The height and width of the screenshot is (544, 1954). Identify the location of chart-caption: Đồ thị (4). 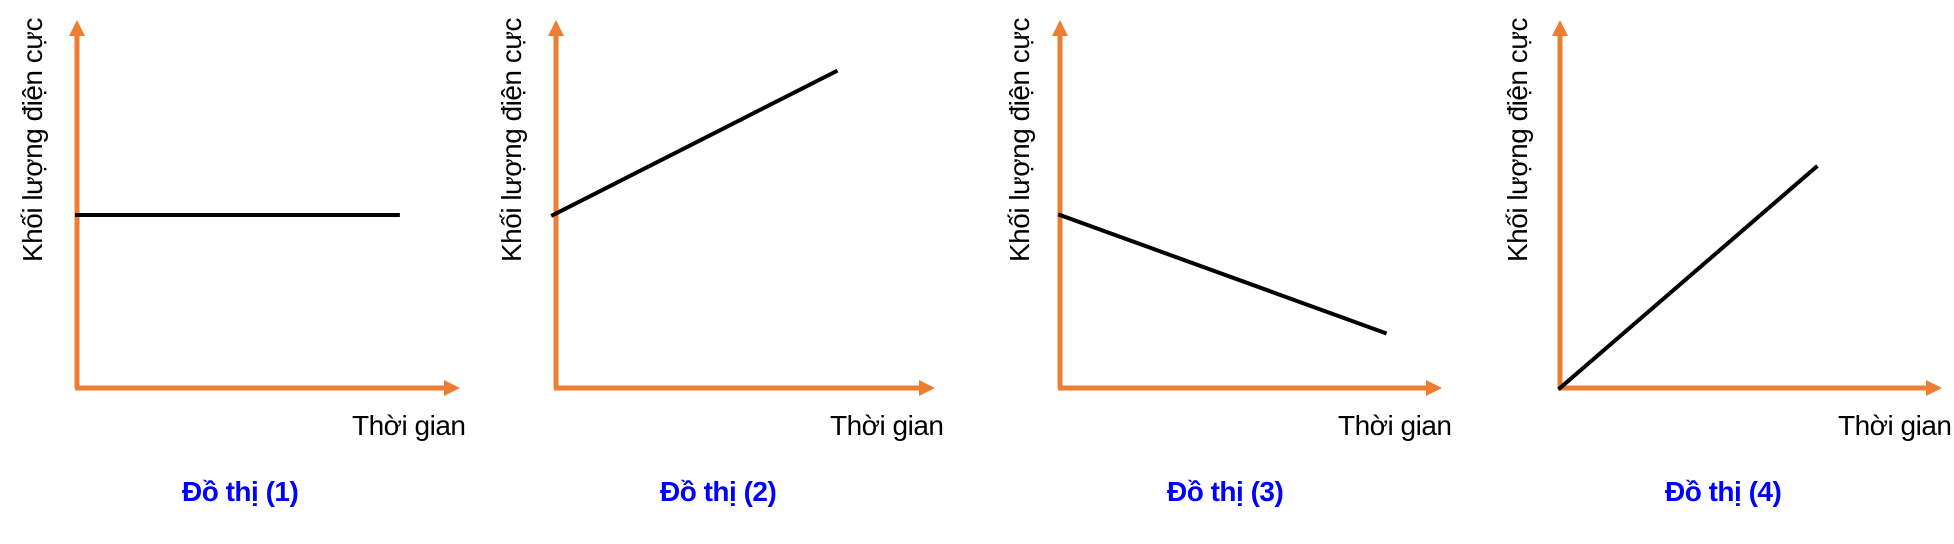
(1723, 491).